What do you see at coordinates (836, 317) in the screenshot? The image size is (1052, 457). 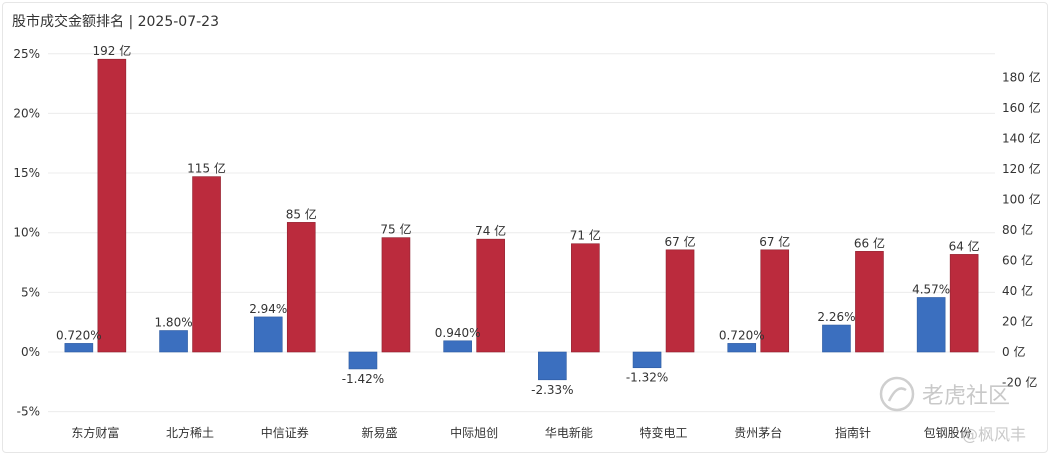 I see `pct-label: 2.26%` at bounding box center [836, 317].